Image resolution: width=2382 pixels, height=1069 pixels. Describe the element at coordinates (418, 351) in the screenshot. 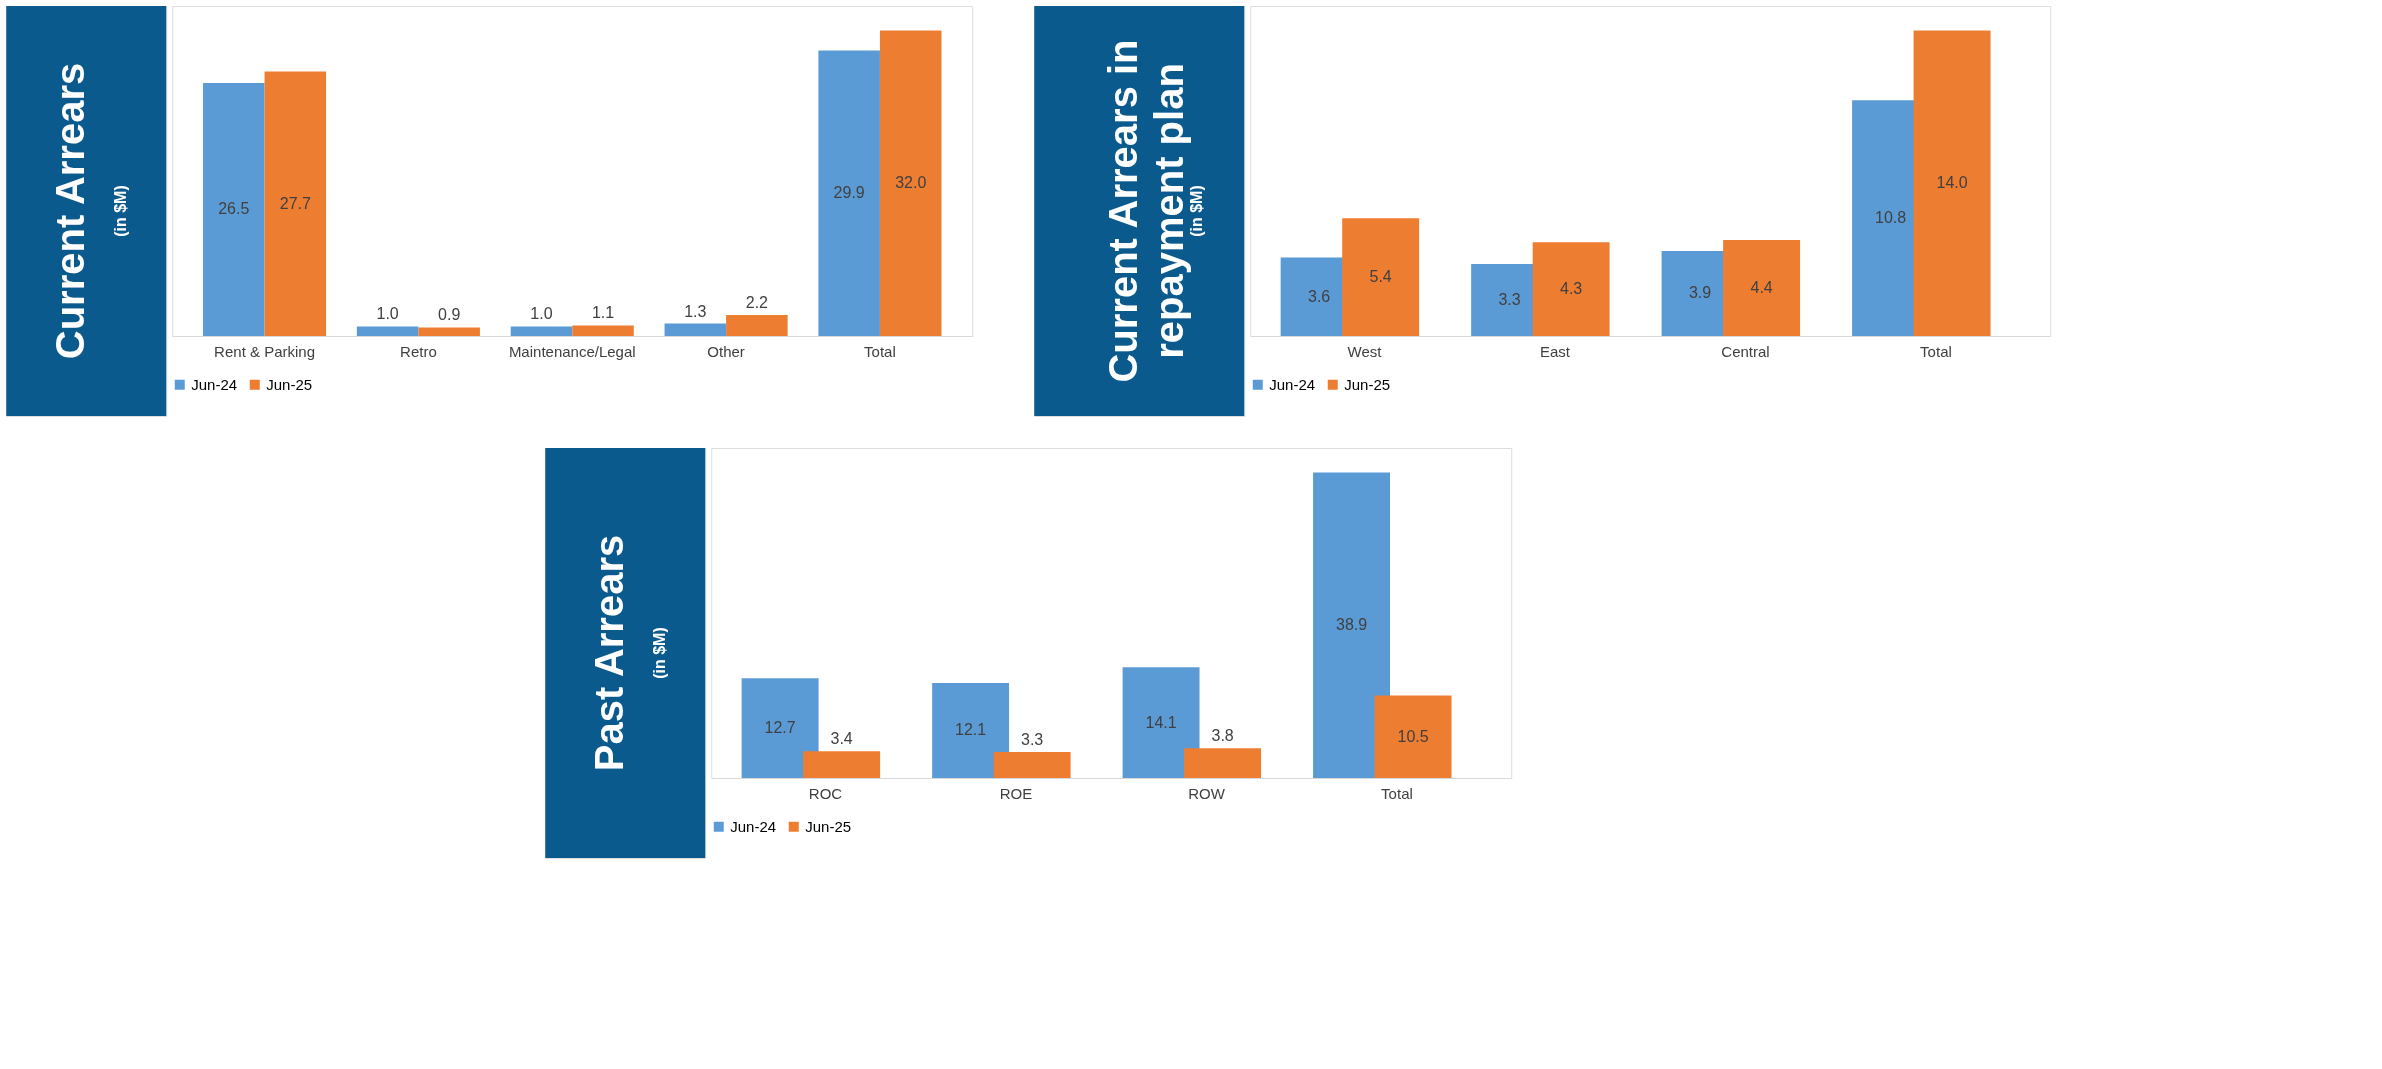

I see `x-tick-label: Retro` at that location.